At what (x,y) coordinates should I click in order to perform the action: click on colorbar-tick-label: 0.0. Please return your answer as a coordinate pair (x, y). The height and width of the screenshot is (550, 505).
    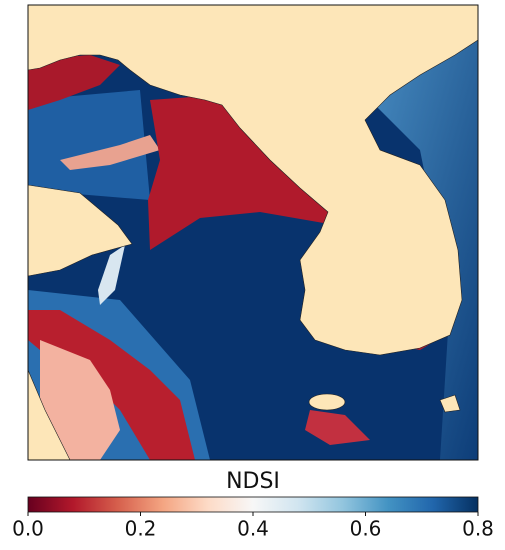
    Looking at the image, I should click on (28, 529).